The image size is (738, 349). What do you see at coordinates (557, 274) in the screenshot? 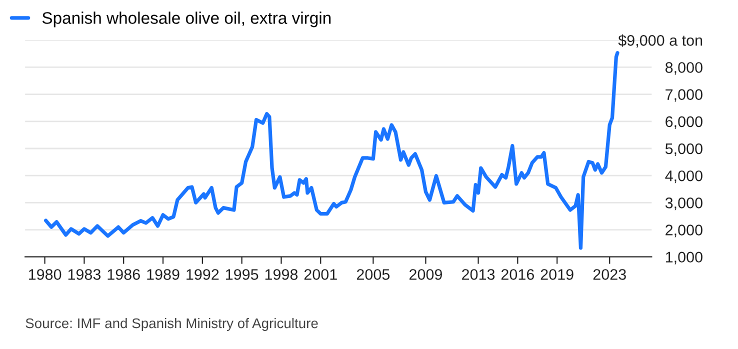
I see `x-tick-label: 2019` at bounding box center [557, 274].